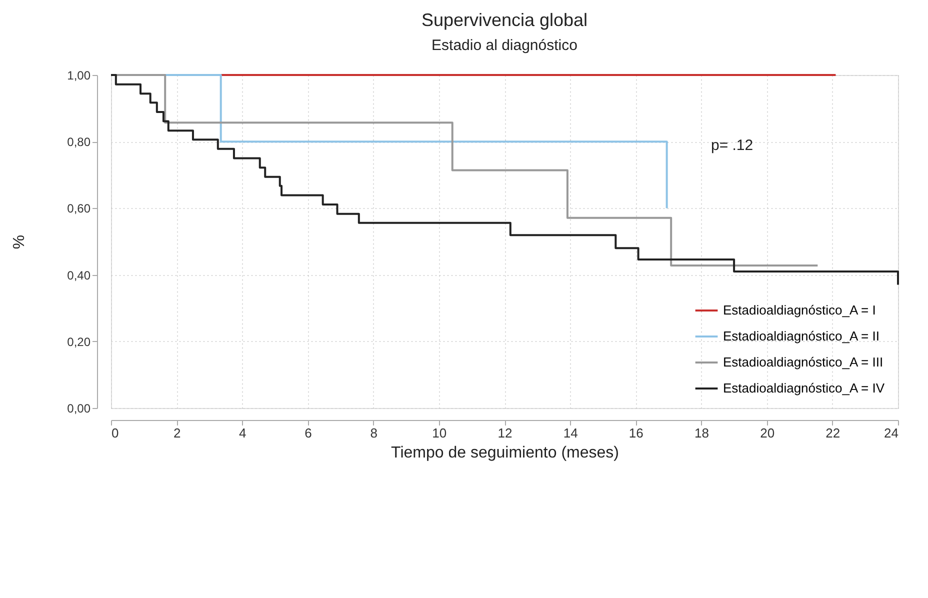  What do you see at coordinates (505, 433) in the screenshot?
I see `x-tick-label: 12` at bounding box center [505, 433].